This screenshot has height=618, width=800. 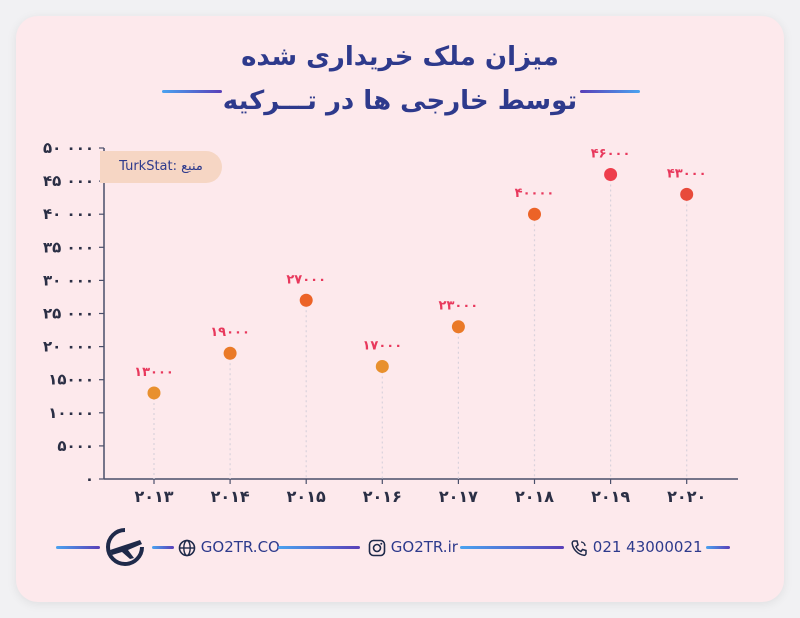 What do you see at coordinates (240, 547) in the screenshot?
I see `website-text: GO2TR.CO` at bounding box center [240, 547].